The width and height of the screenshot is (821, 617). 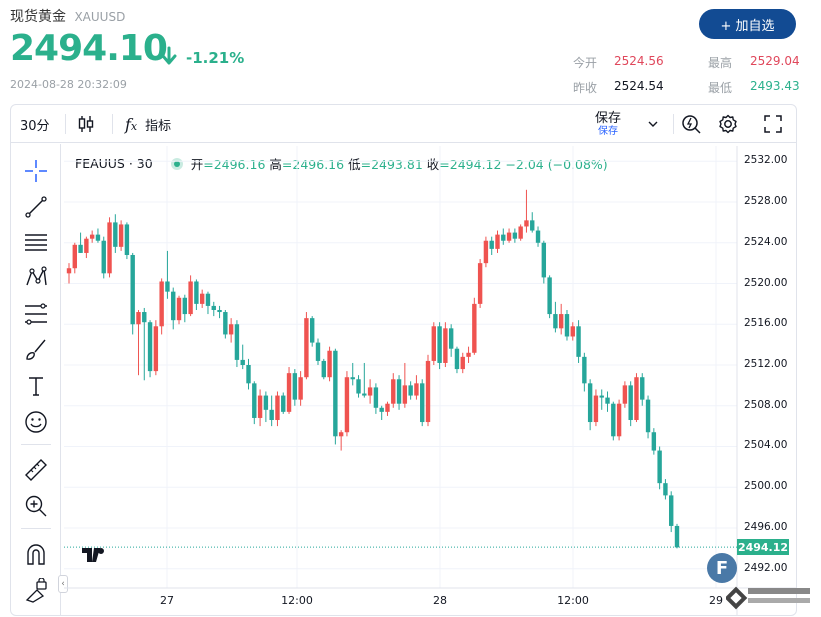 I want to click on price-tick-label: 2500.00, so click(x=766, y=486).